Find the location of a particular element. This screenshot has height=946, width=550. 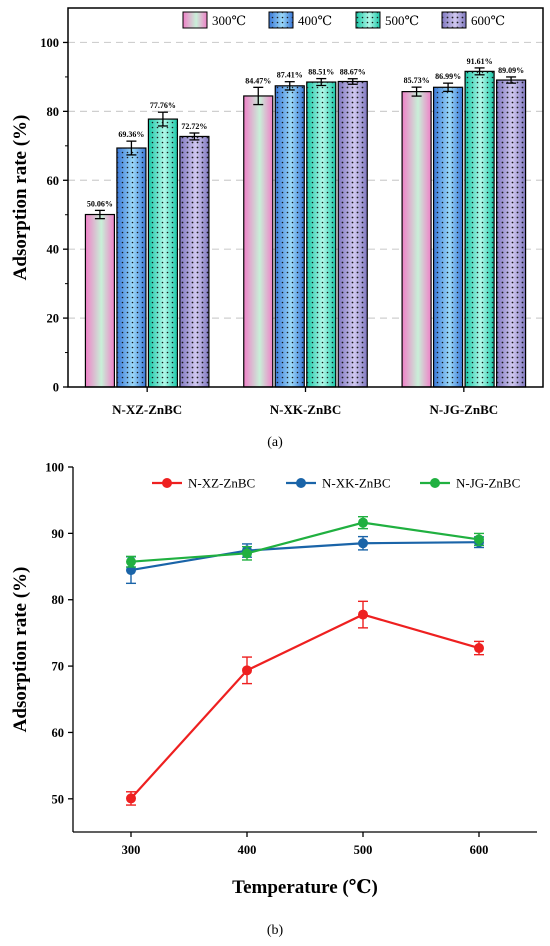

data-label: 72.72% is located at coordinates (194, 126).